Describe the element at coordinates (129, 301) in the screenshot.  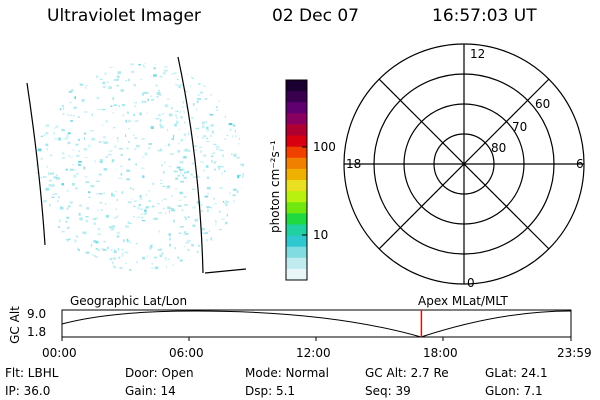
I see `timeline-left-caption: Geographic Lat/Lon` at that location.